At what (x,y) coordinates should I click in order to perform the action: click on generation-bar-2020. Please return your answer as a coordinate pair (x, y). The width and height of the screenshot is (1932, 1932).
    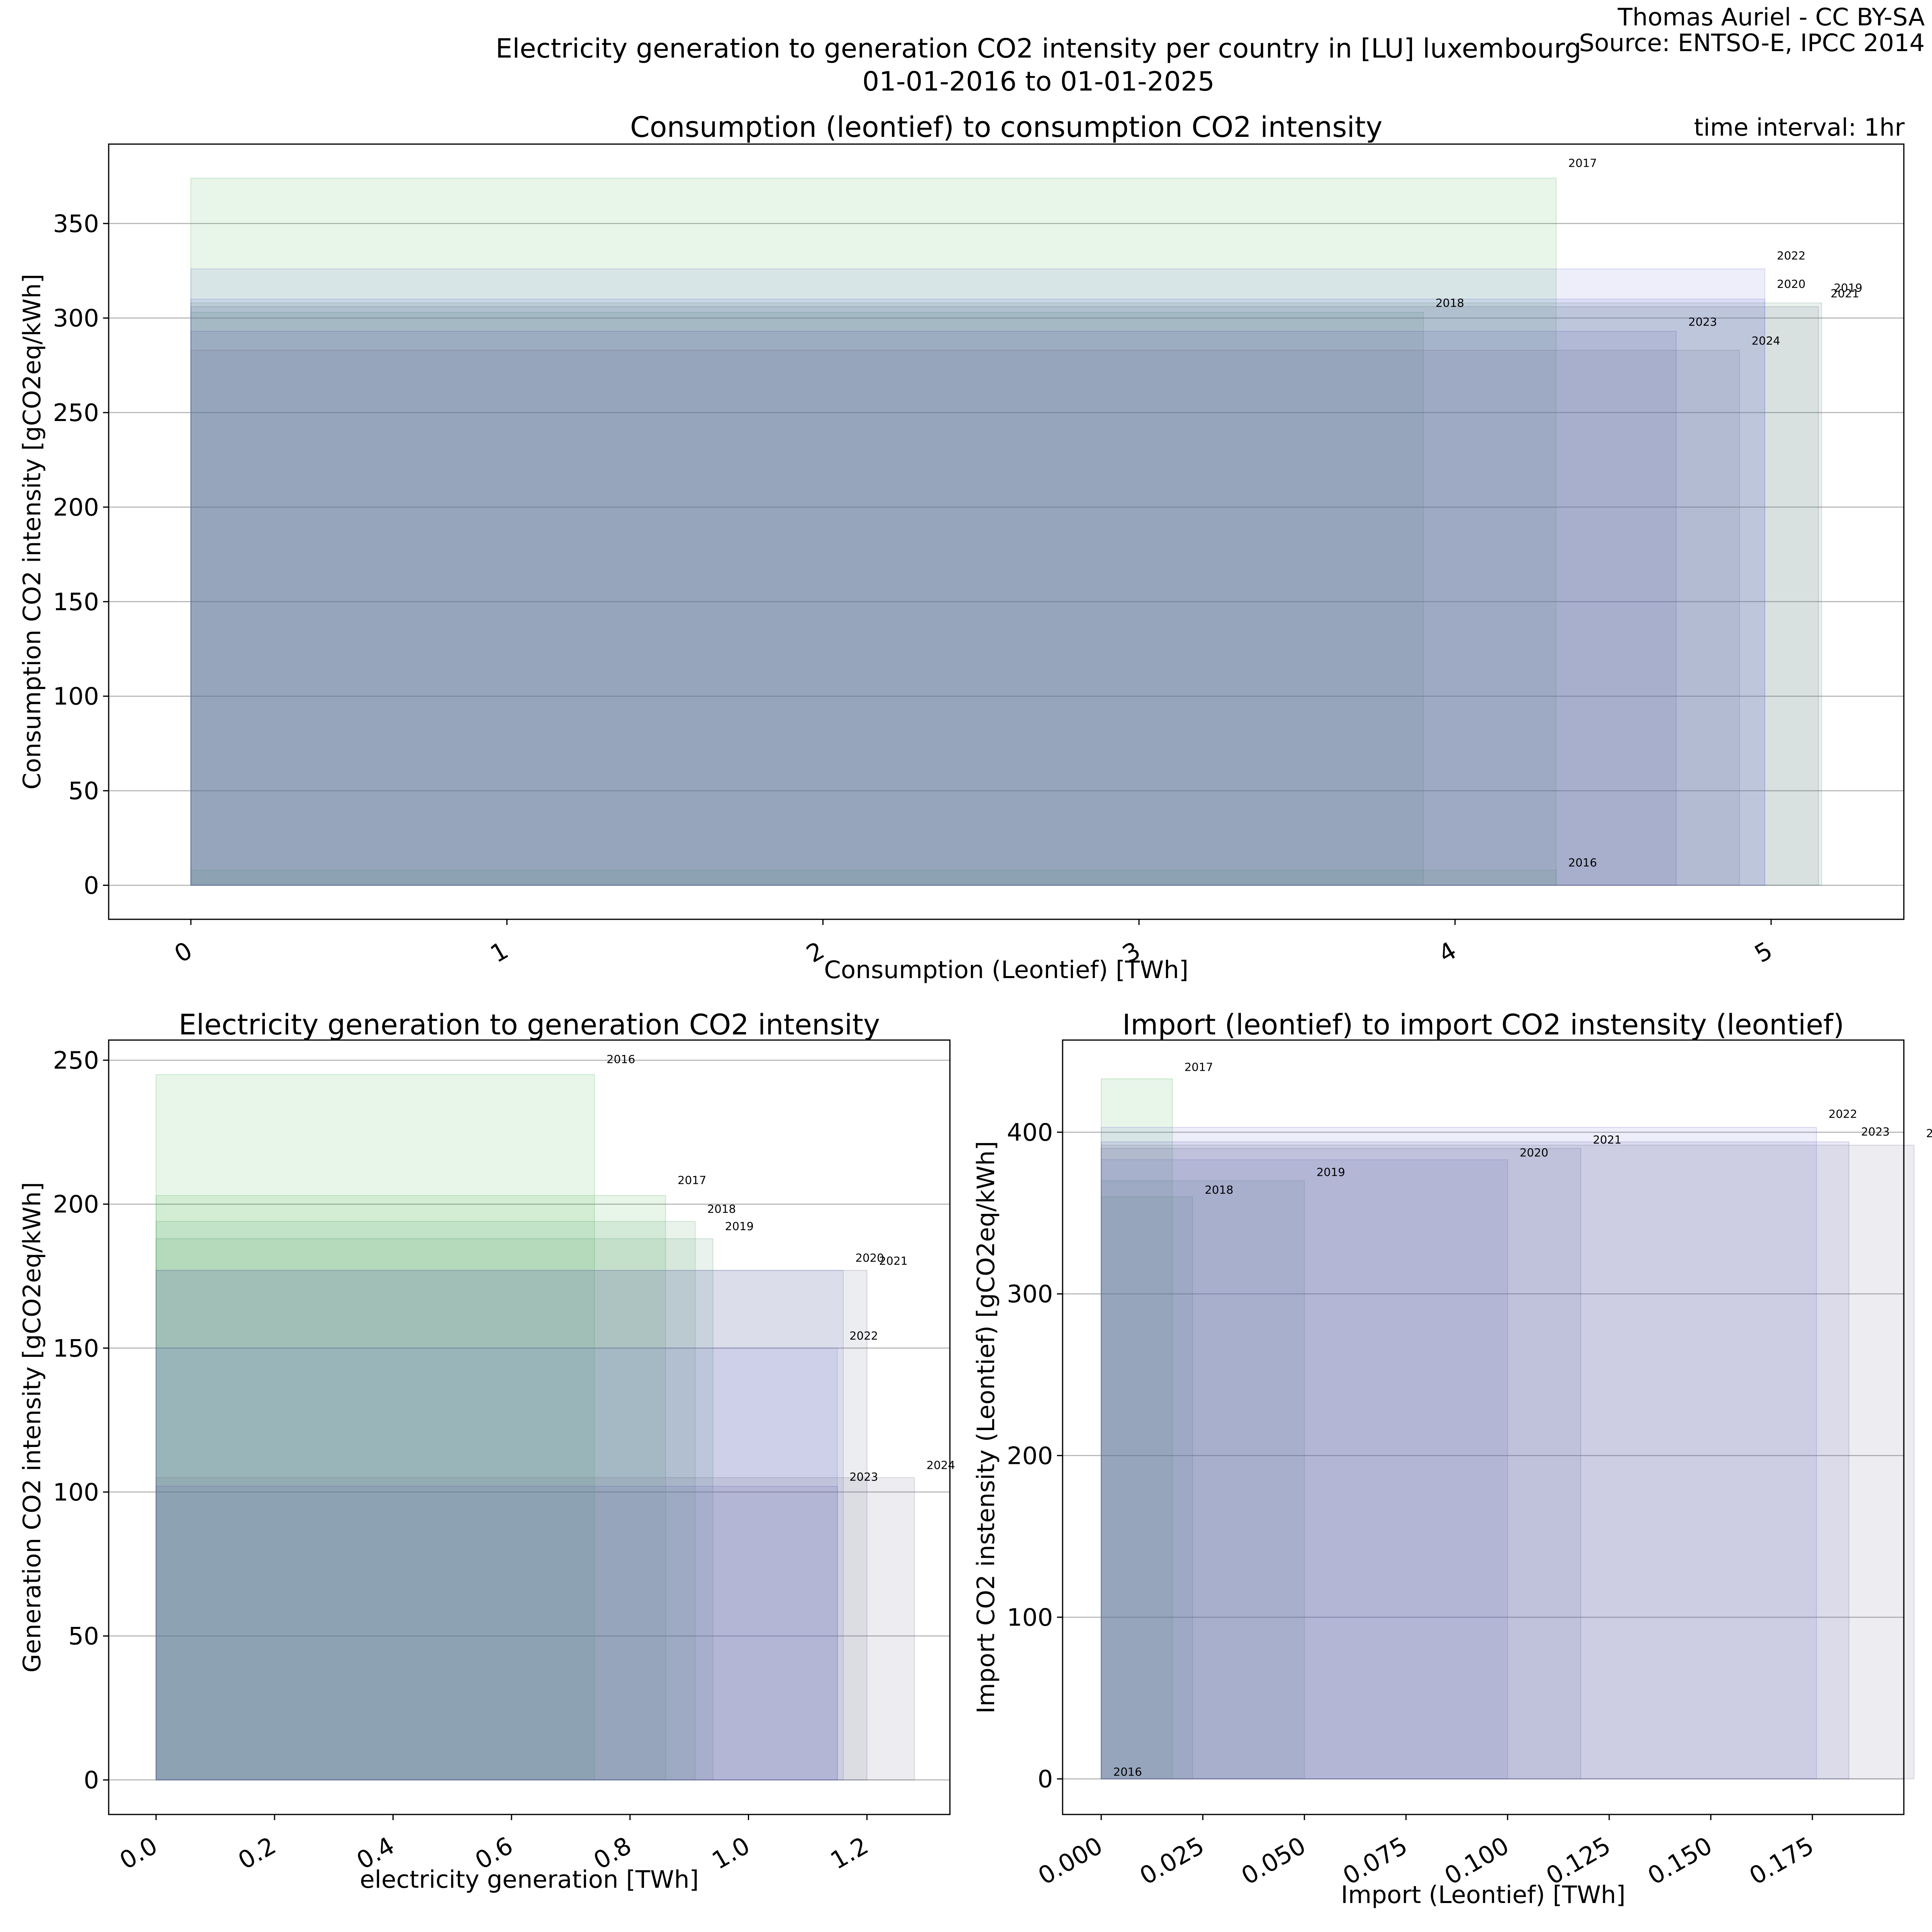
    Looking at the image, I should click on (499, 1525).